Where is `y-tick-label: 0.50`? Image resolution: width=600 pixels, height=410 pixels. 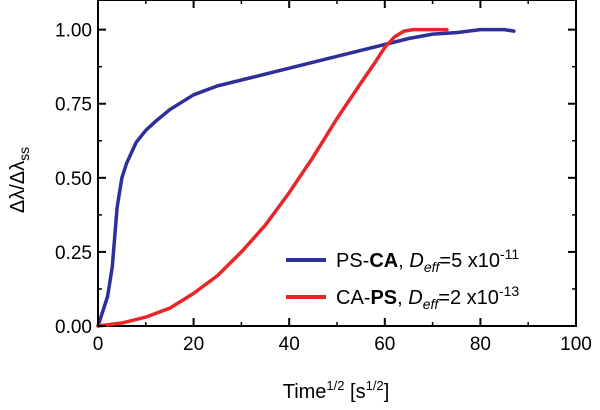
y-tick-label: 0.50 is located at coordinates (73, 179).